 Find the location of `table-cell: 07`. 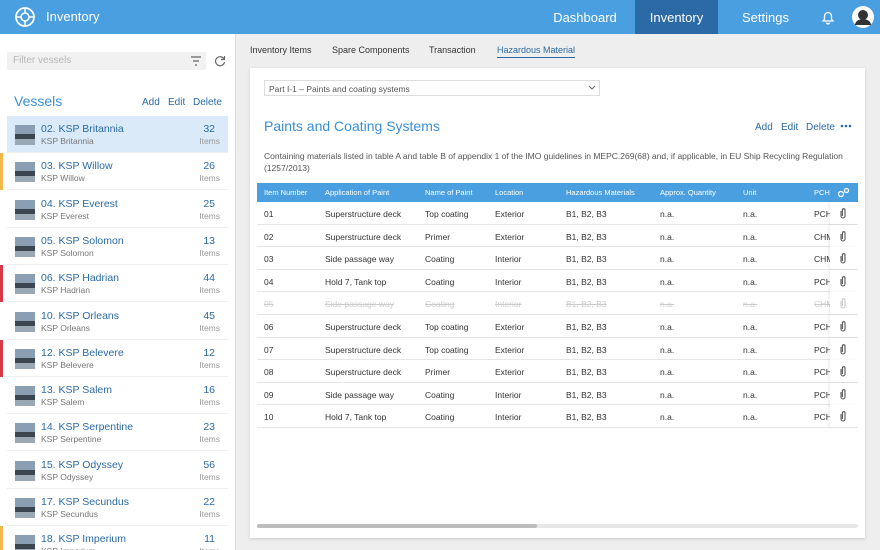

table-cell: 07 is located at coordinates (269, 349).